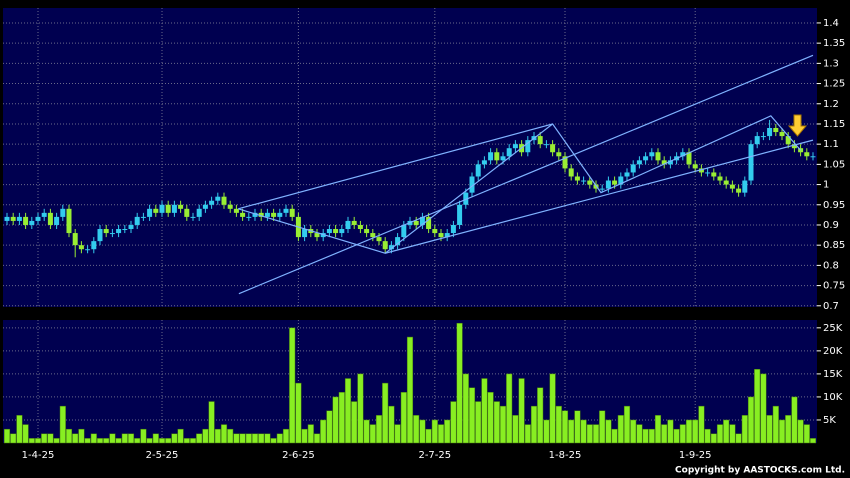 The height and width of the screenshot is (478, 850). What do you see at coordinates (565, 455) in the screenshot?
I see `x-tick-label: 1-8-25` at bounding box center [565, 455].